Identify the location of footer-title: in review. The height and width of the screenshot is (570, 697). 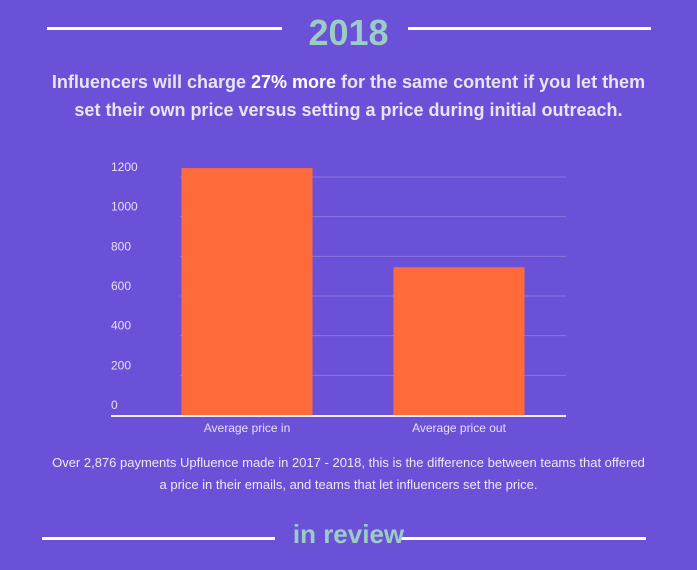
(348, 534).